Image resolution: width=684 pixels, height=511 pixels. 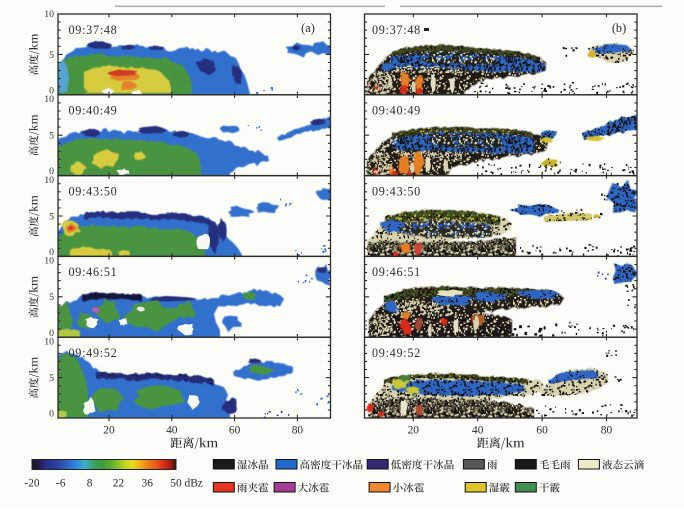 What do you see at coordinates (194, 484) in the screenshot?
I see `svg-text: dBz` at bounding box center [194, 484].